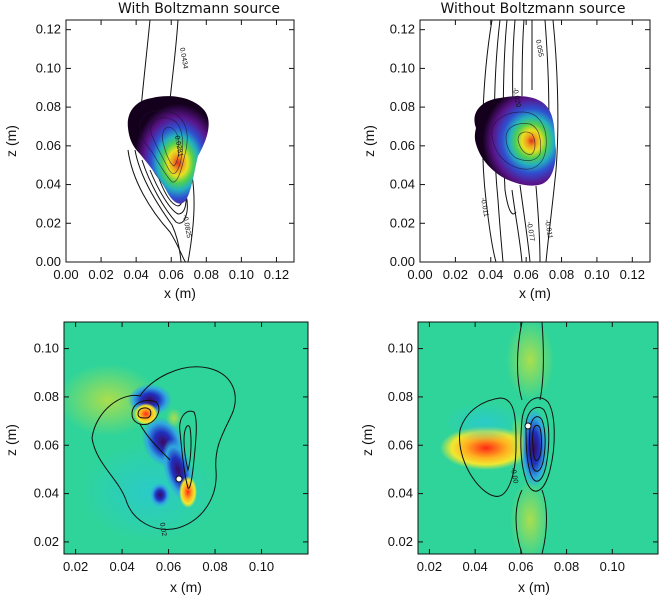 The height and width of the screenshot is (600, 664). Describe the element at coordinates (162, 529) in the screenshot. I see `contour-label: 0.02` at that location.